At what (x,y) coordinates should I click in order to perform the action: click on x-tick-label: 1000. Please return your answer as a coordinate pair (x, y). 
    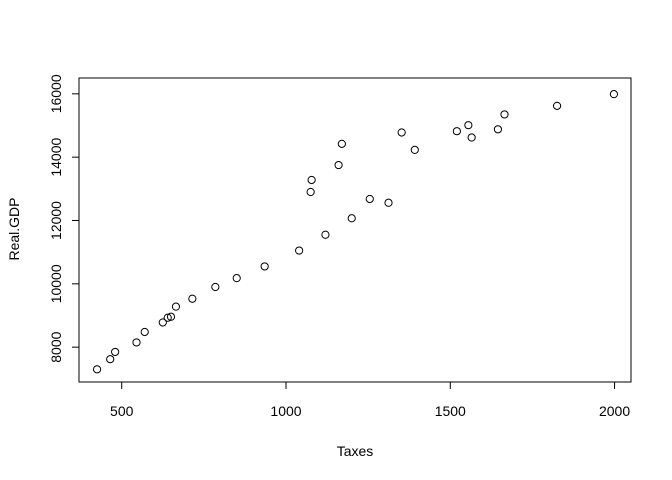
    Looking at the image, I should click on (285, 411).